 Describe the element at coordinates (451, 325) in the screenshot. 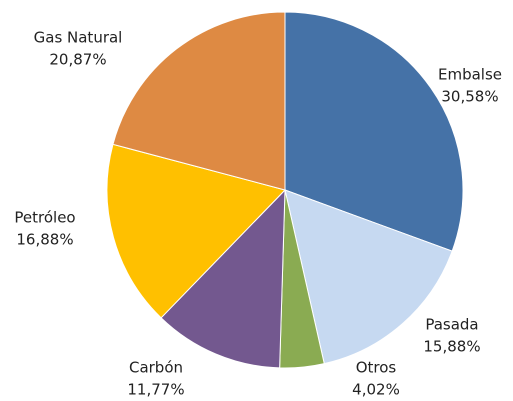

I see `slice-label-name: Pasada` at that location.